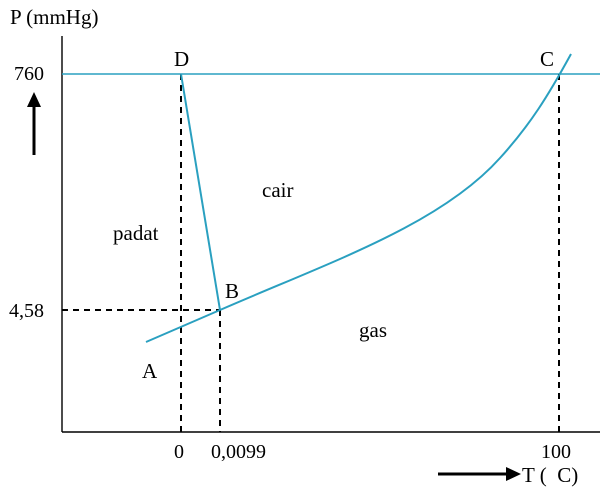 The width and height of the screenshot is (607, 503). I want to click on x-tick-00099: 0,0099, so click(238, 452).